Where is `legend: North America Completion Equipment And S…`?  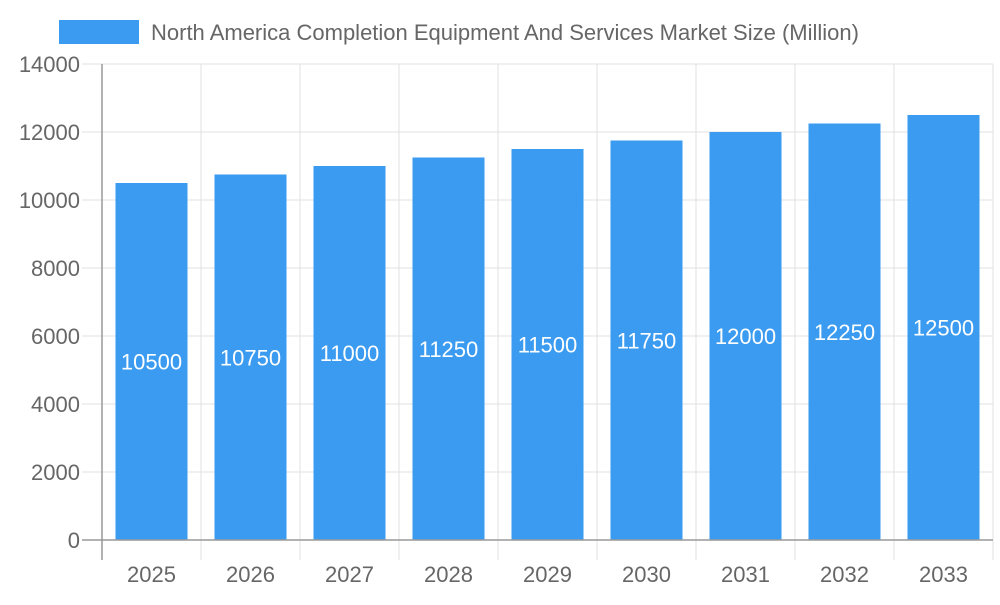 legend: North America Completion Equipment And S… is located at coordinates (459, 32).